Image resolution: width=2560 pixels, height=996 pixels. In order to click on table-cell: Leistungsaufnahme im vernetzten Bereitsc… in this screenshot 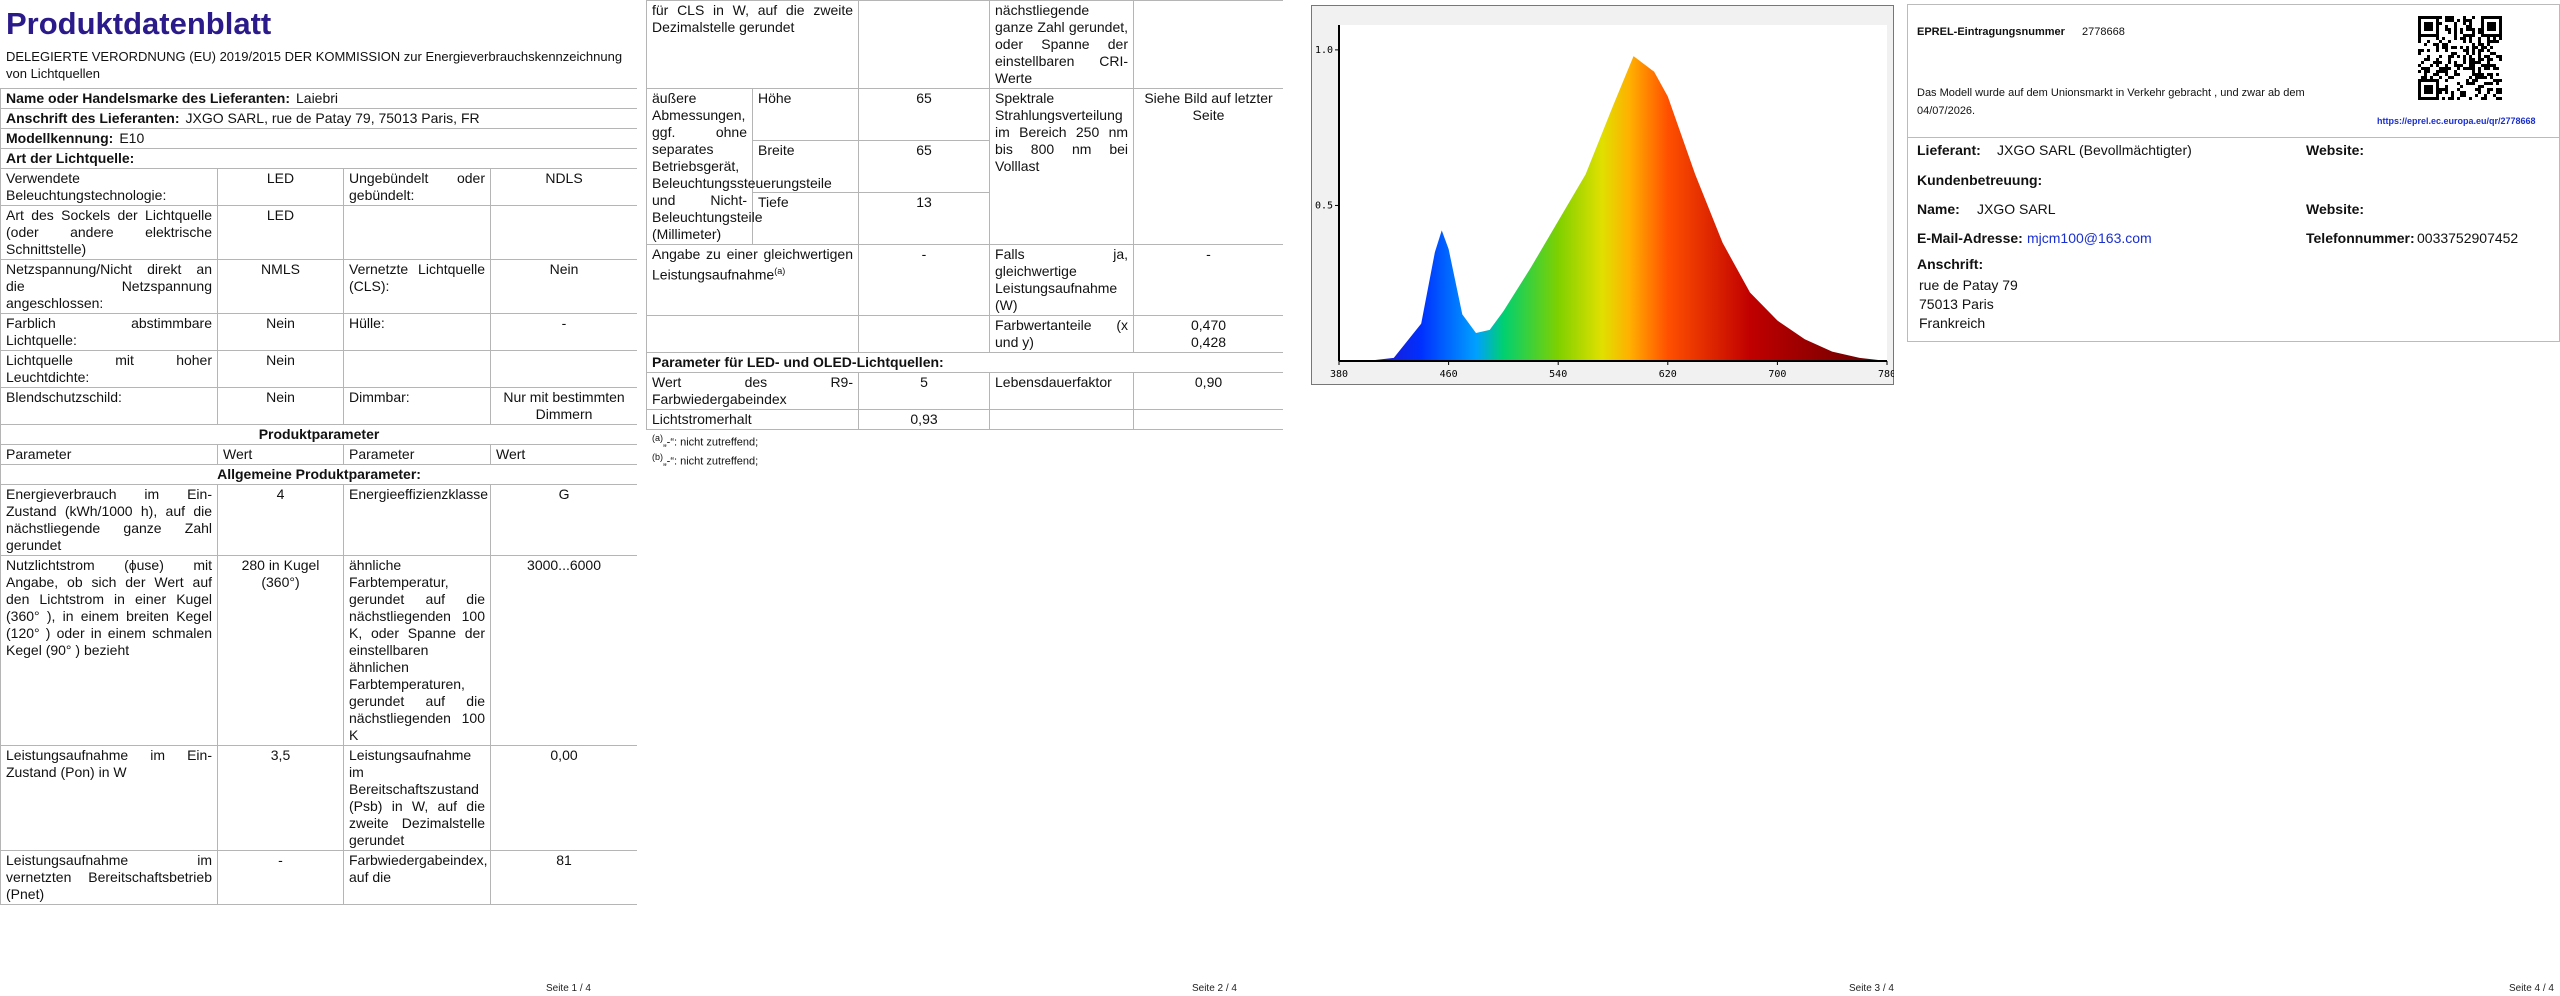, I will do `click(109, 877)`.